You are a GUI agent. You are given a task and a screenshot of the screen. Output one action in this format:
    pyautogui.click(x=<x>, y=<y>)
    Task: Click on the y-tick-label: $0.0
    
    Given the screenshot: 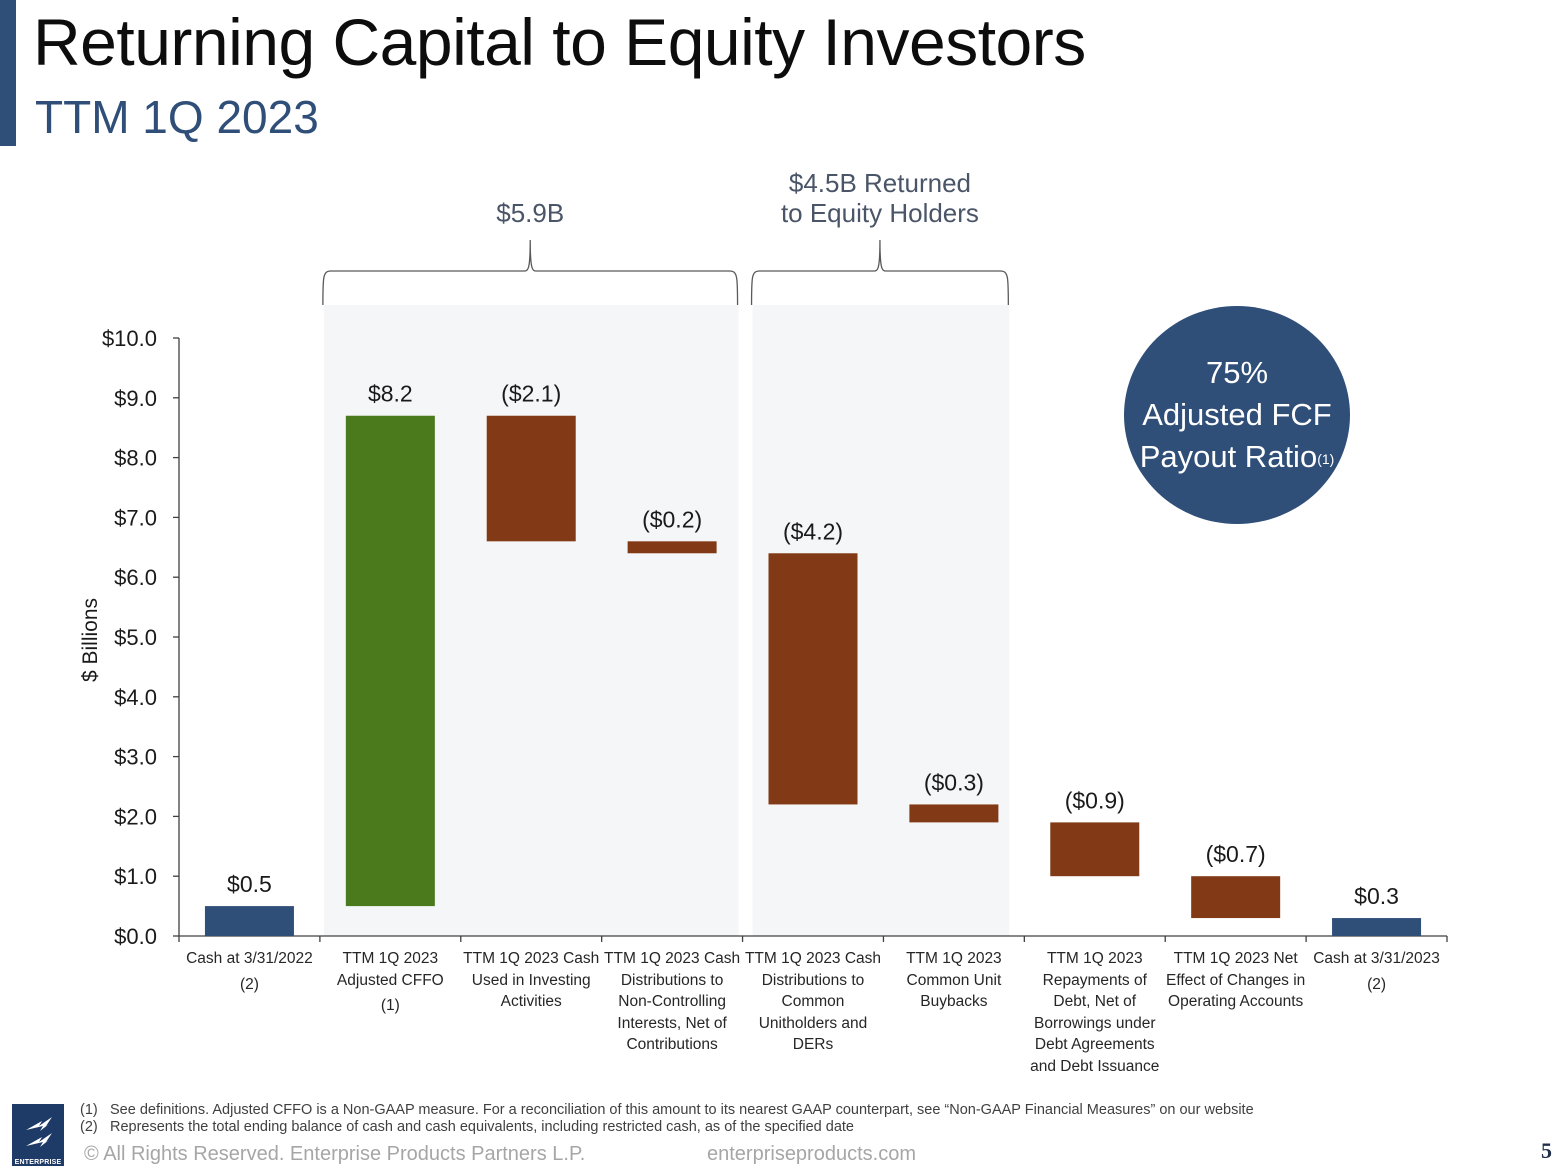 What is the action you would take?
    pyautogui.click(x=135, y=936)
    